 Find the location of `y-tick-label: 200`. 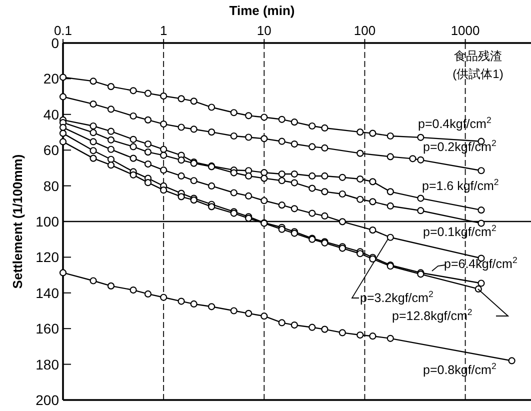

y-tick-label: 200 is located at coordinates (48, 400).